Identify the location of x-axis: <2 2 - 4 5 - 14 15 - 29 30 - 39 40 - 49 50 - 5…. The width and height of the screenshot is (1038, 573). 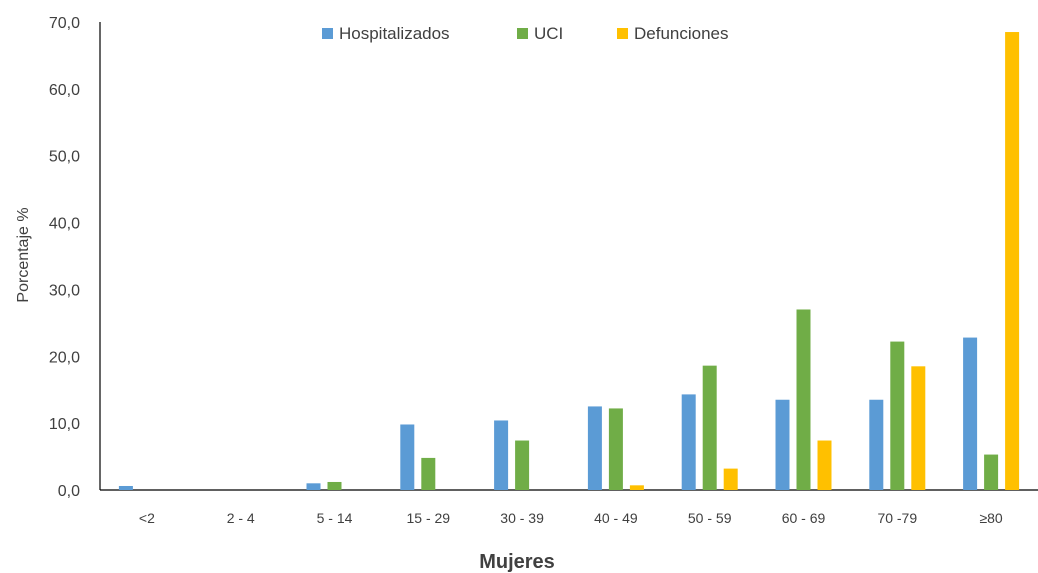
(569, 507).